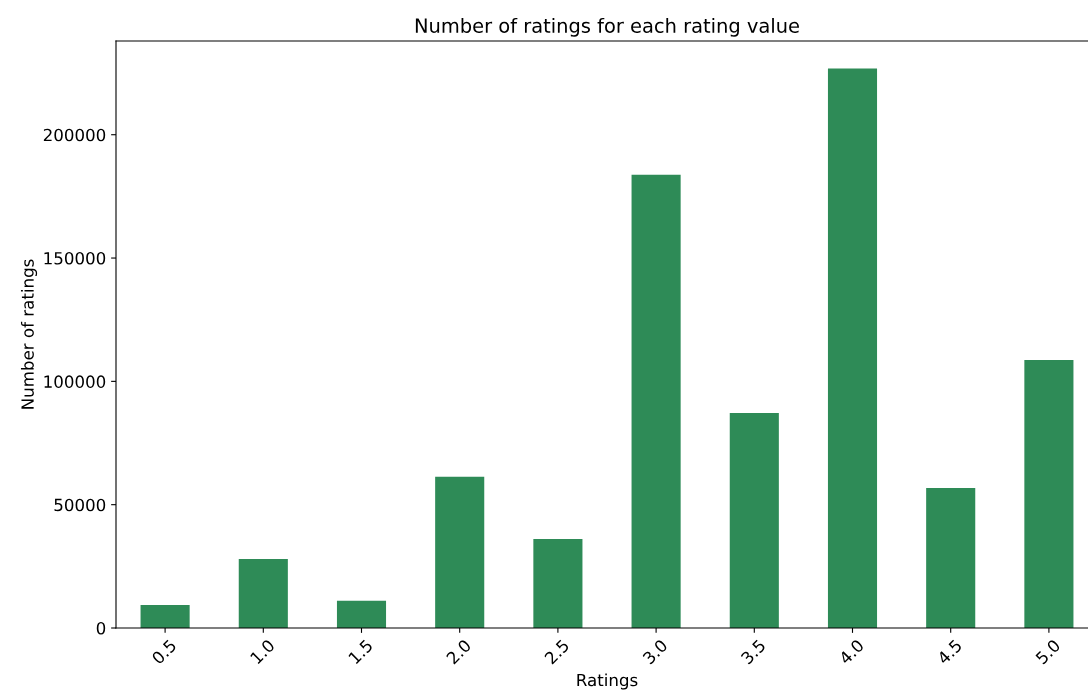 Image resolution: width=1088 pixels, height=695 pixels. I want to click on y-tick-label: 200000, so click(74, 135).